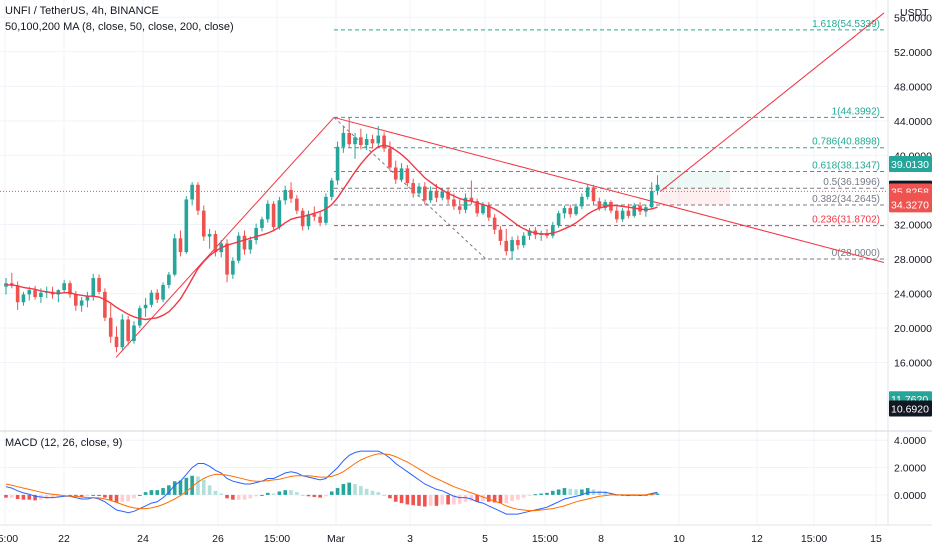 The width and height of the screenshot is (932, 555). Describe the element at coordinates (913, 122) in the screenshot. I see `price-tick-3: 44.0000` at that location.